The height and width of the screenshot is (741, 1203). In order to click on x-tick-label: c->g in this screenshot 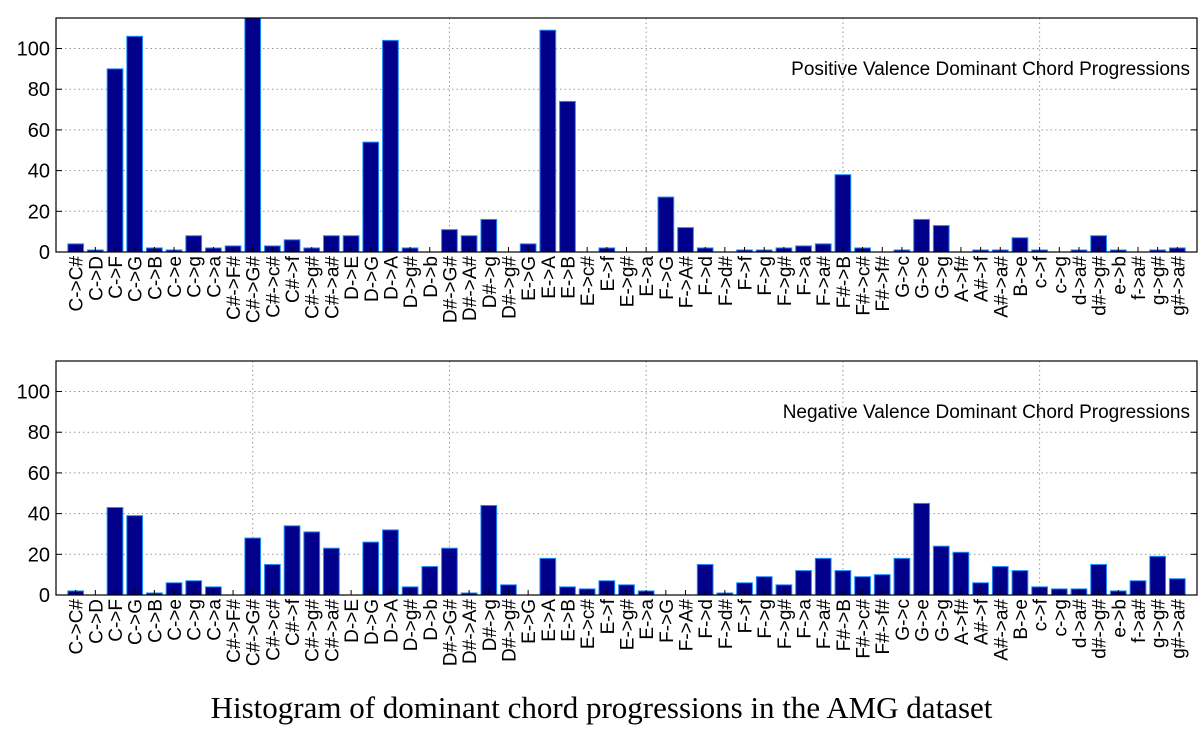, I will do `click(1060, 618)`.